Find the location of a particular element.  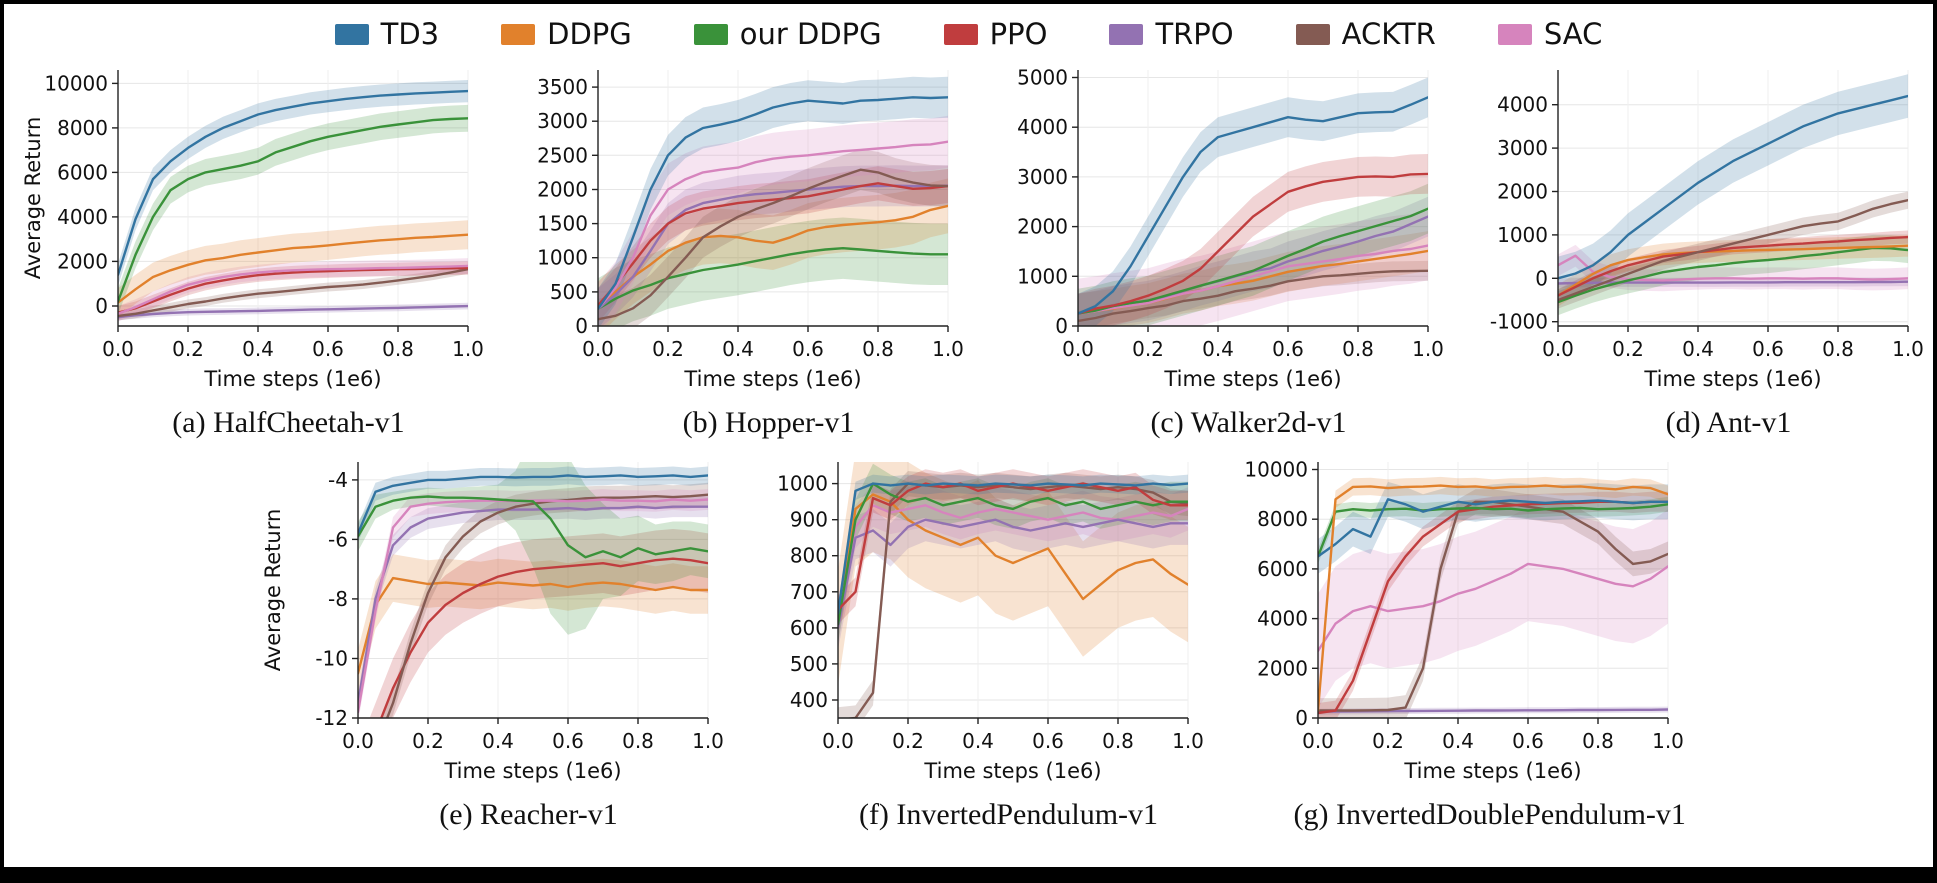

legend-swatch-td3 is located at coordinates (351, 34).